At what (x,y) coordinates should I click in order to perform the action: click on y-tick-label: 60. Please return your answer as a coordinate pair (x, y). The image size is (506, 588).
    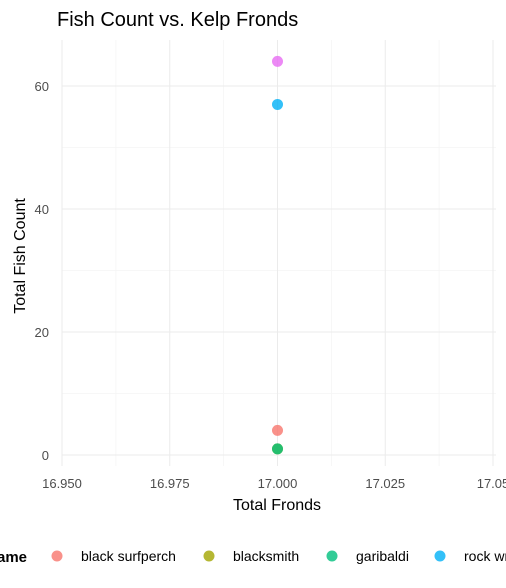
    Looking at the image, I should click on (42, 86).